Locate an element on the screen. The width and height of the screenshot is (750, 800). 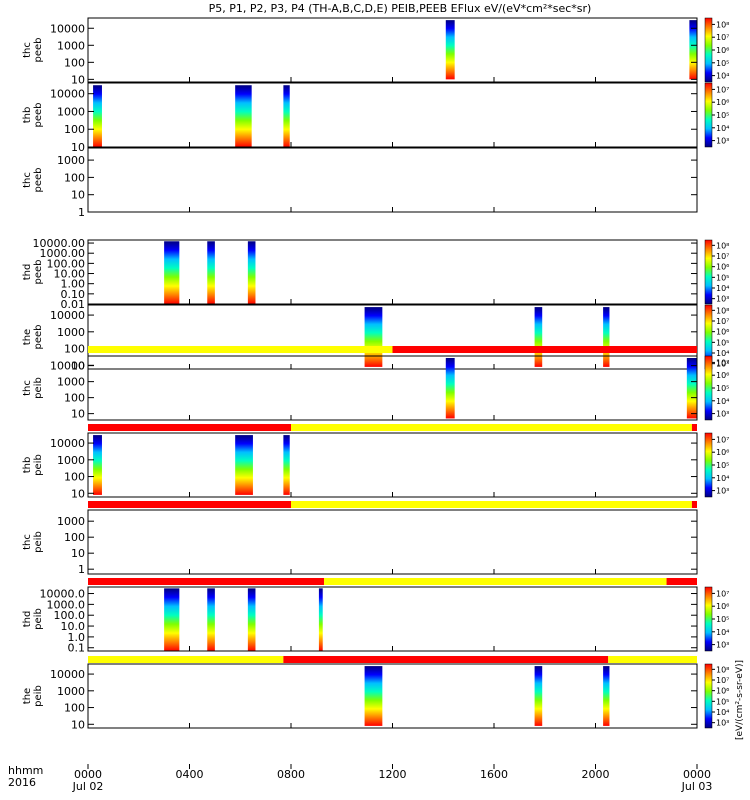
y-tick-label: 10000.0 is located at coordinates (63, 594).